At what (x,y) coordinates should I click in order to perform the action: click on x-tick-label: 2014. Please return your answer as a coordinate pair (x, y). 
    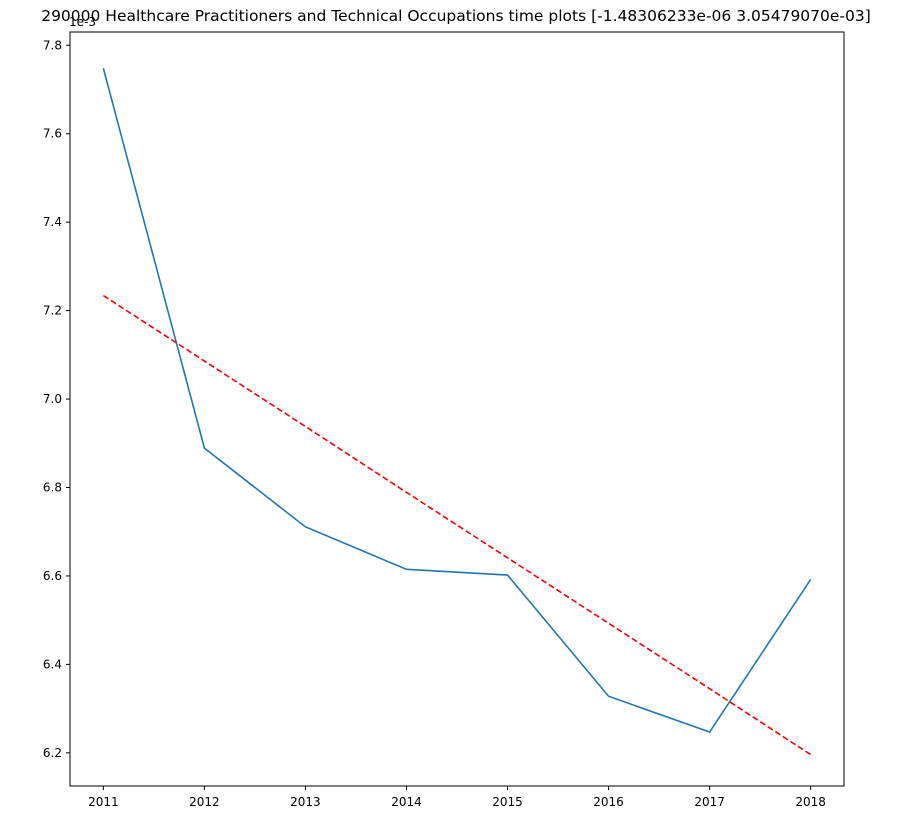
    Looking at the image, I should click on (406, 802).